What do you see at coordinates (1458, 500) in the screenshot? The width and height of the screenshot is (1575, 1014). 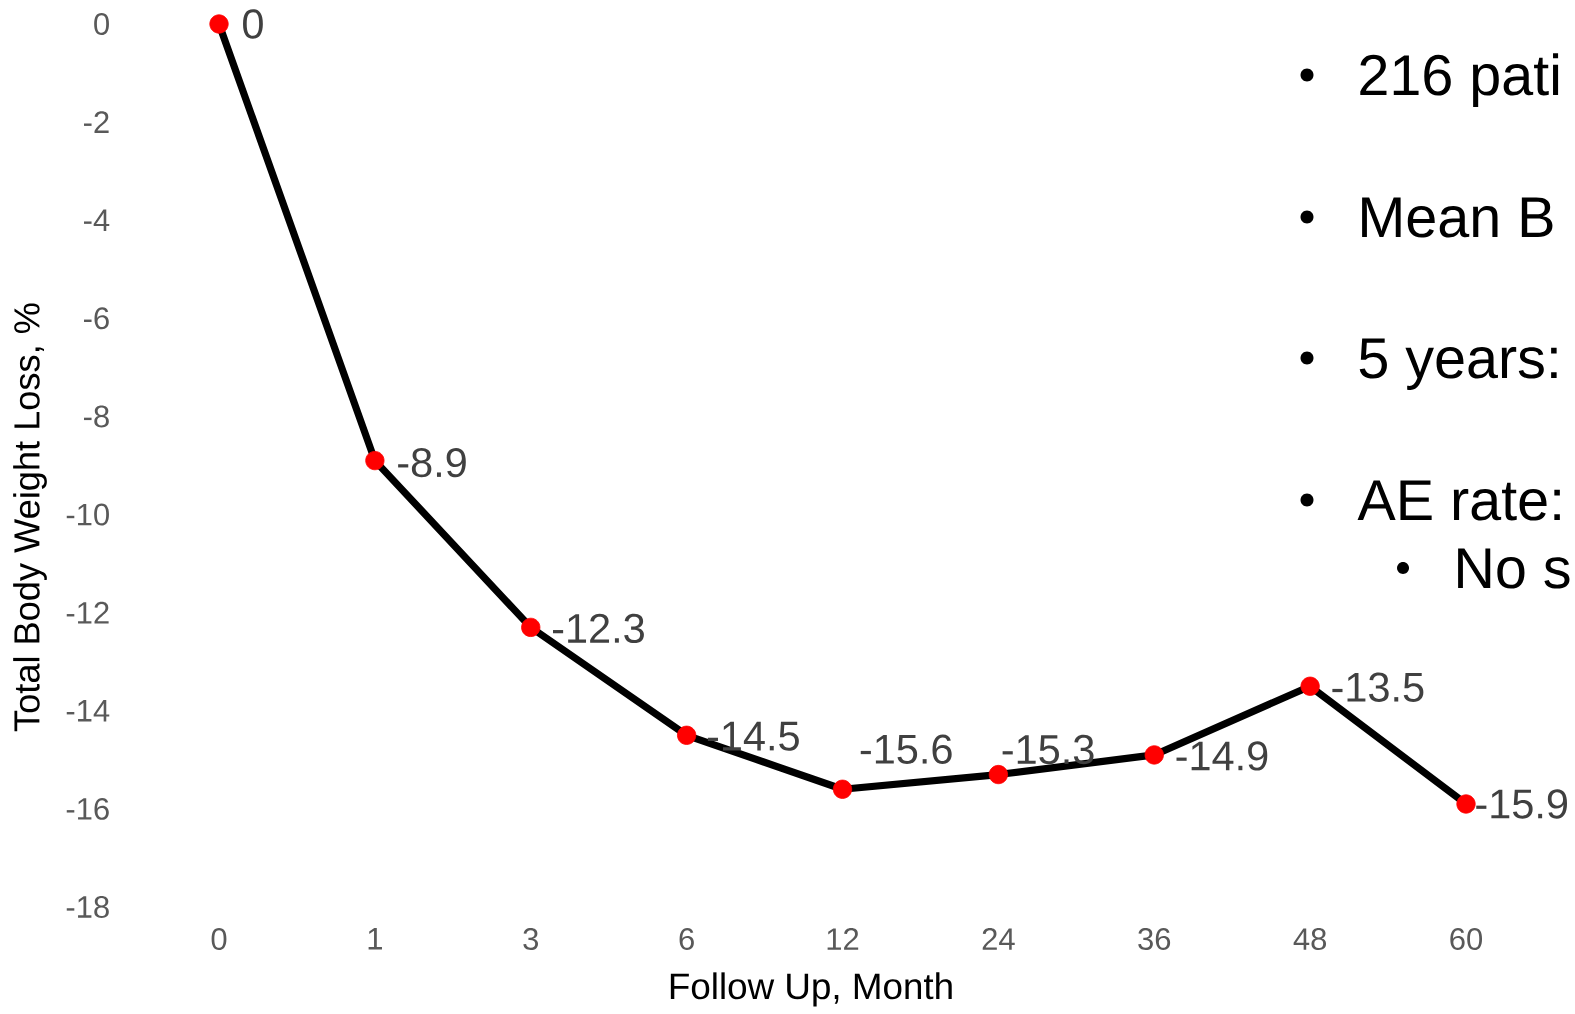 I see `annotation: AE rate:` at bounding box center [1458, 500].